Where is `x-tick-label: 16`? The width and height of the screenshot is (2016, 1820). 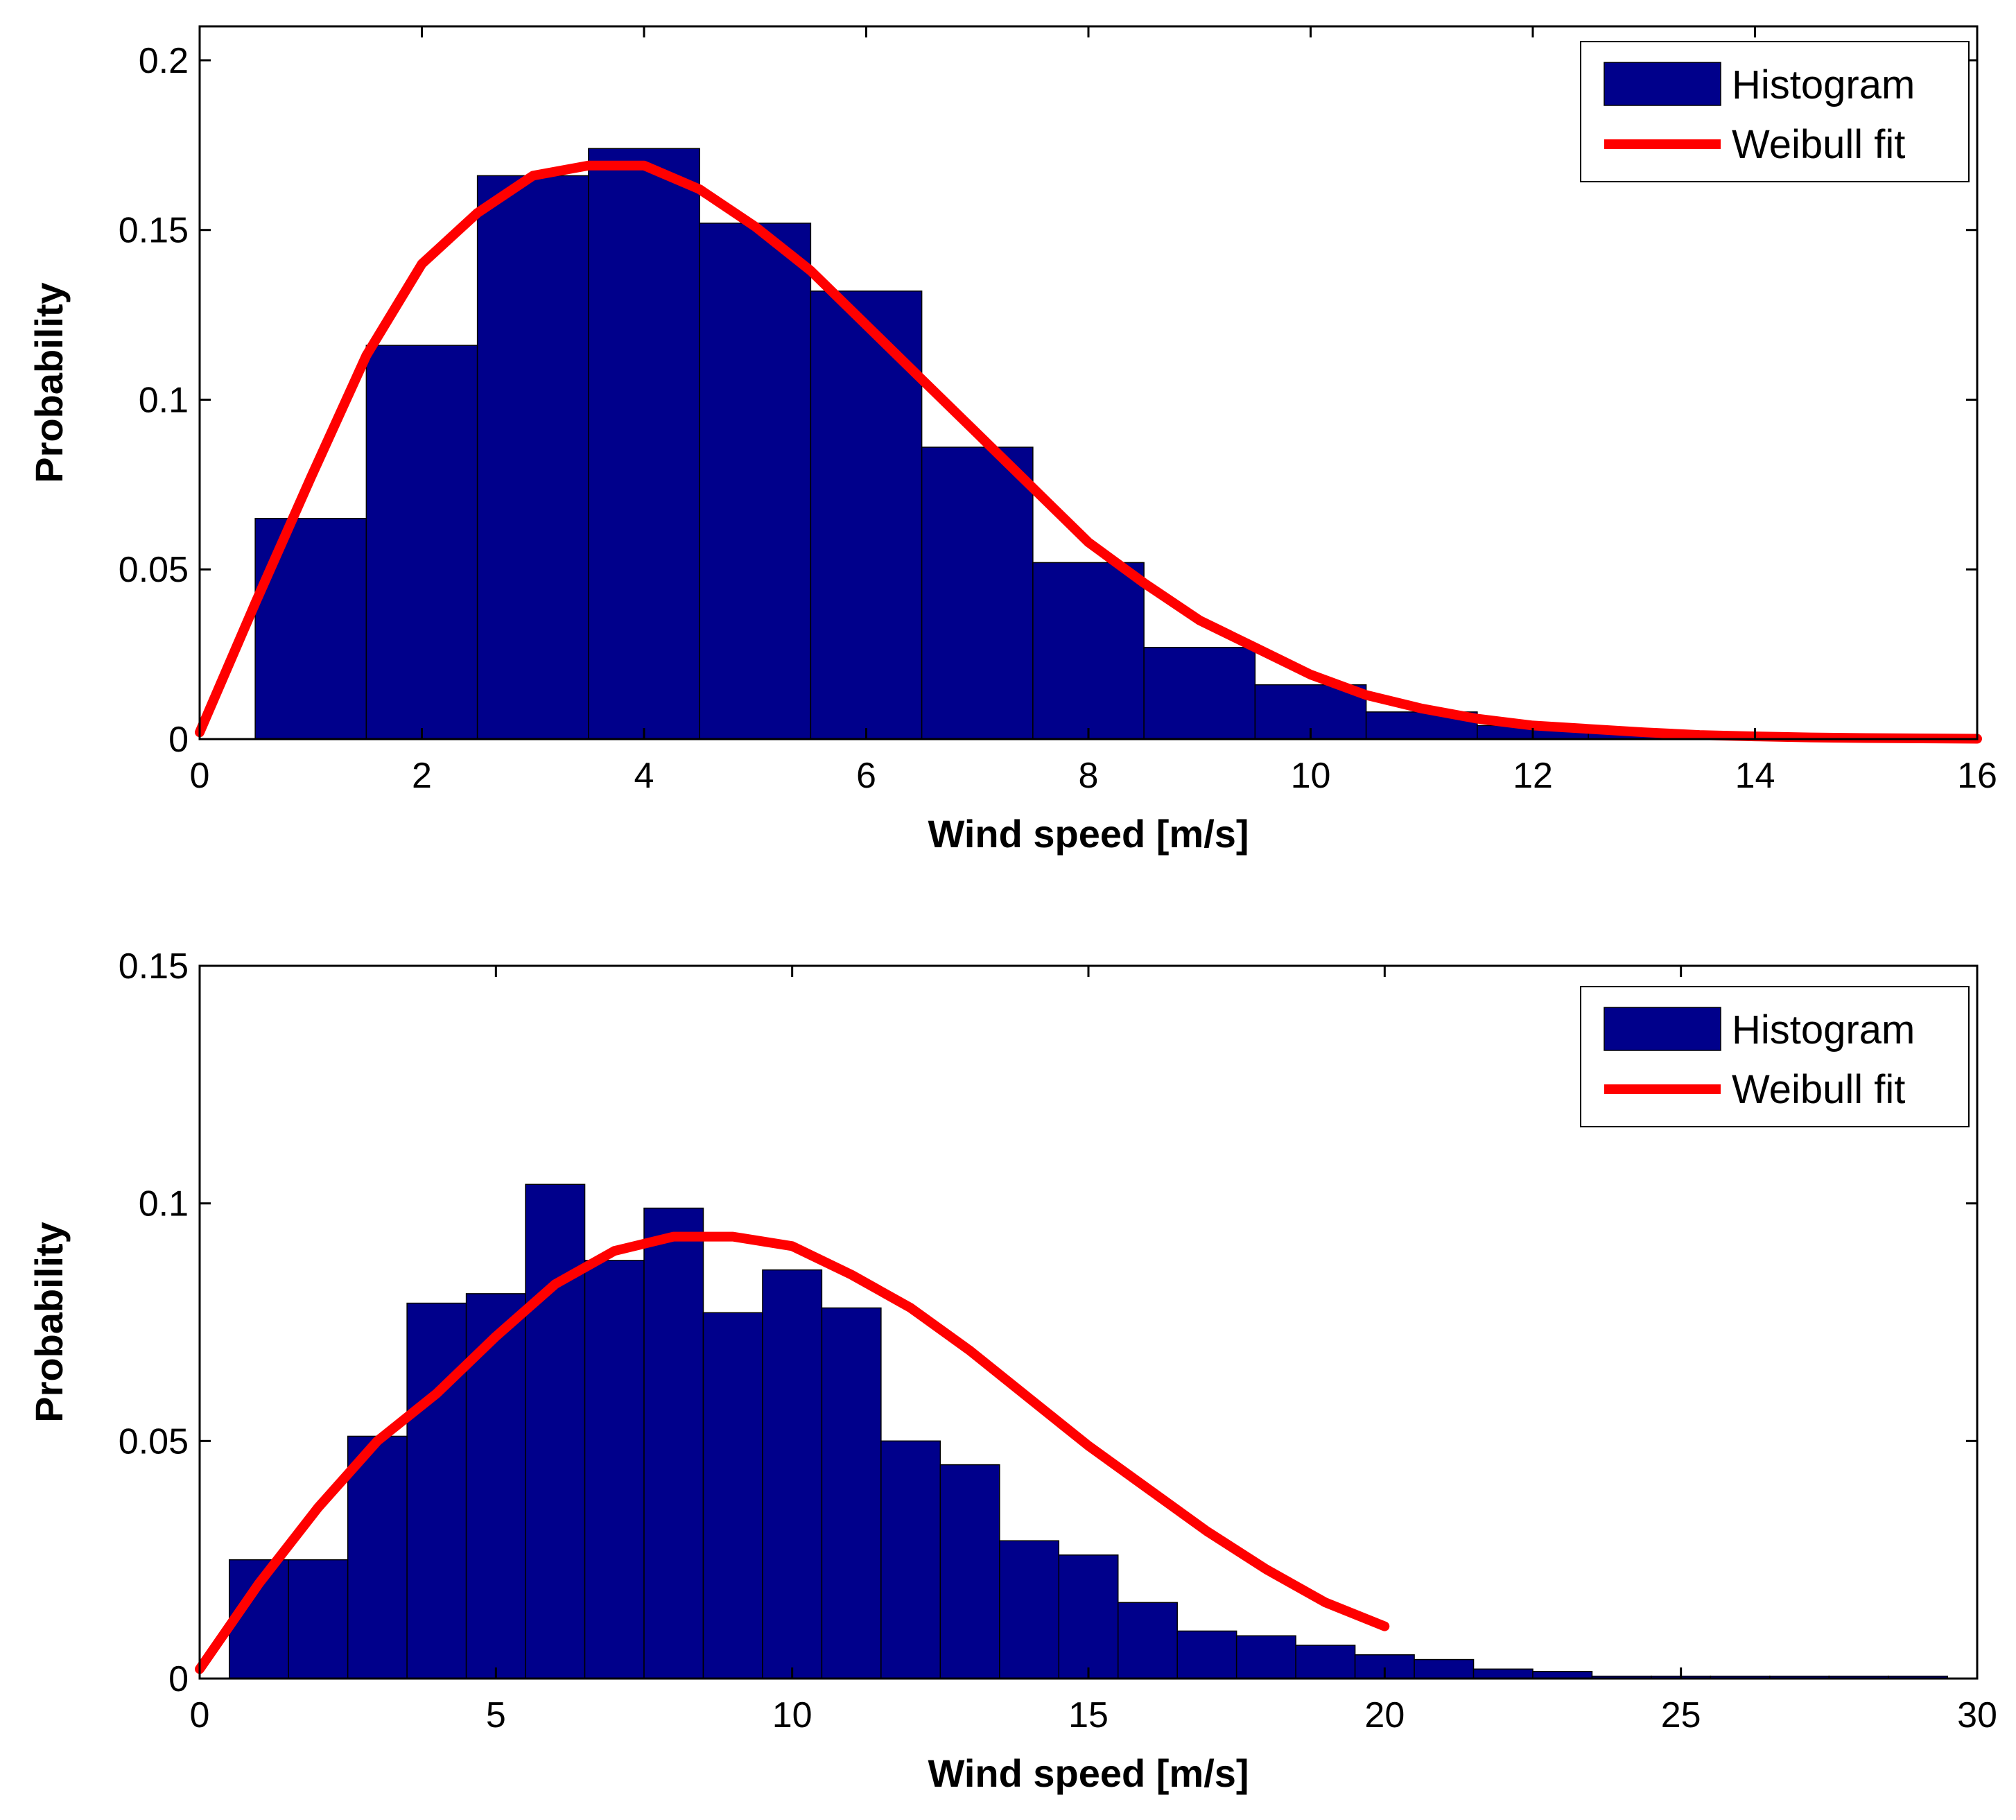 x-tick-label: 16 is located at coordinates (1977, 776).